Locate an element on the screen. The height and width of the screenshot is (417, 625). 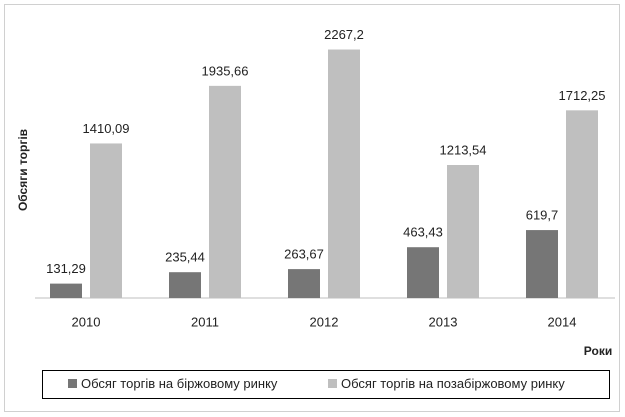
value-label: 1712,25 is located at coordinates (582, 95).